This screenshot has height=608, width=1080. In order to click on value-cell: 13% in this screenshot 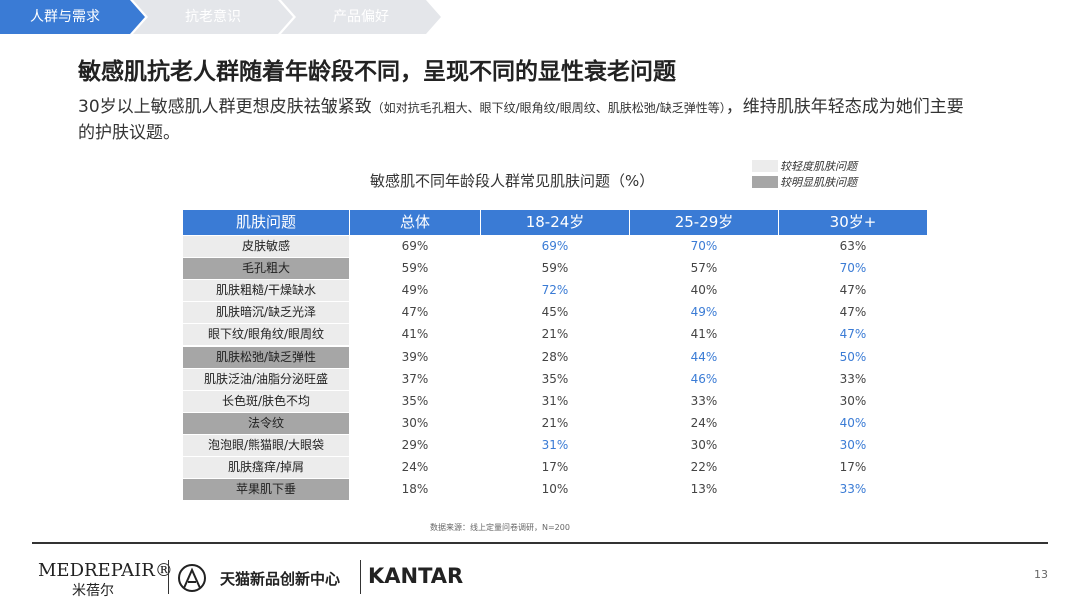, I will do `click(704, 489)`.